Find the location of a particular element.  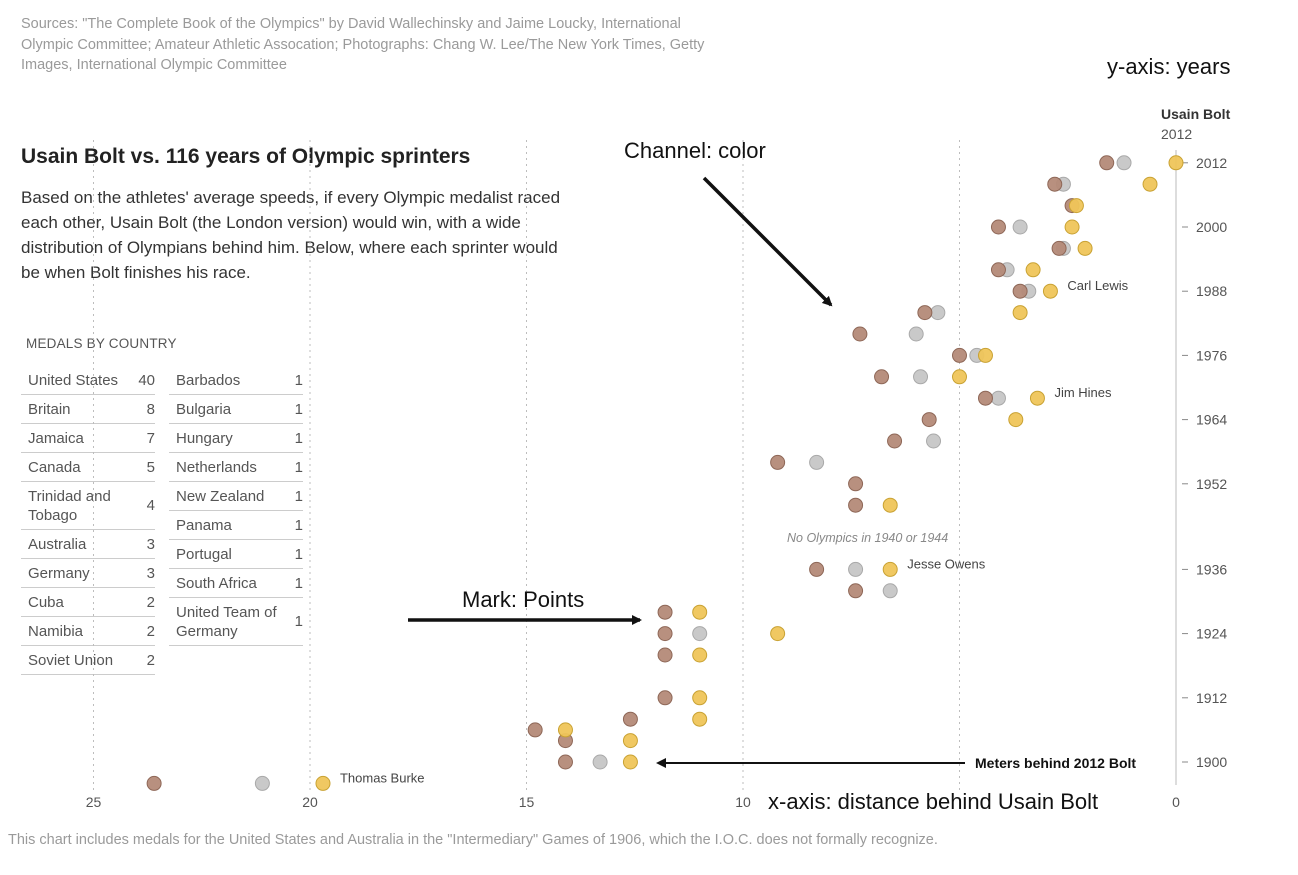

medal-country: Jamaica is located at coordinates (56, 438).